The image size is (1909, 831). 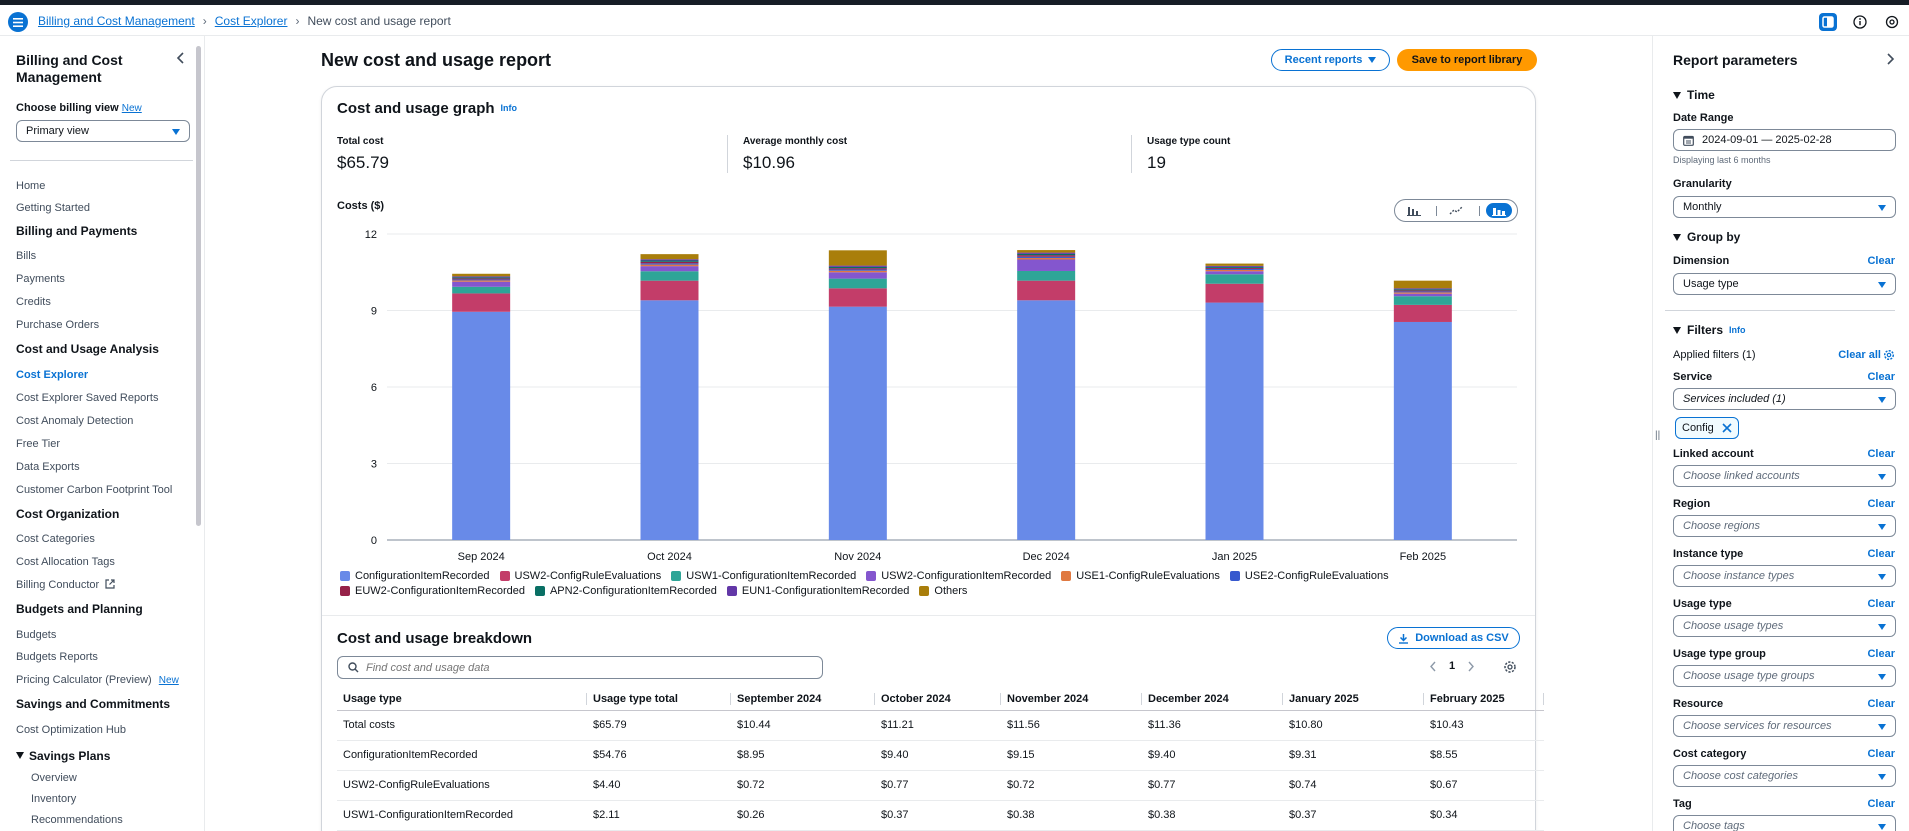 I want to click on nav-payments: Payments, so click(x=40, y=279).